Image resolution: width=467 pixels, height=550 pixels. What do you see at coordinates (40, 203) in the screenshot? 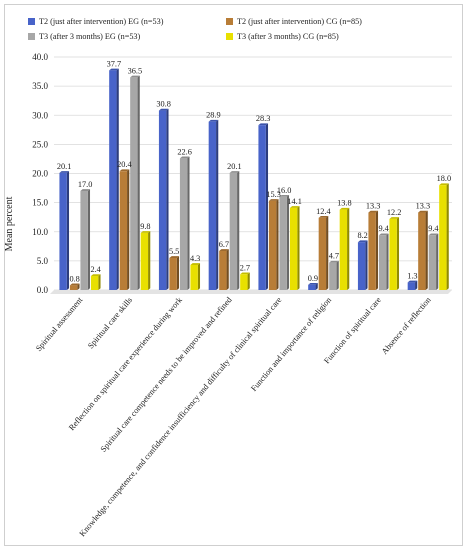
I see `y-tick-label: 15.0` at bounding box center [40, 203].